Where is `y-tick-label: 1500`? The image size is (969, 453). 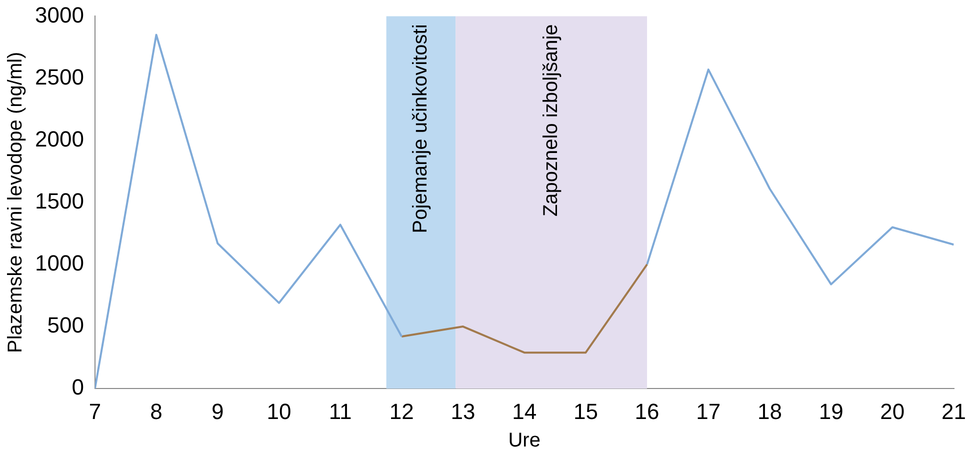
y-tick-label: 1500 is located at coordinates (59, 201).